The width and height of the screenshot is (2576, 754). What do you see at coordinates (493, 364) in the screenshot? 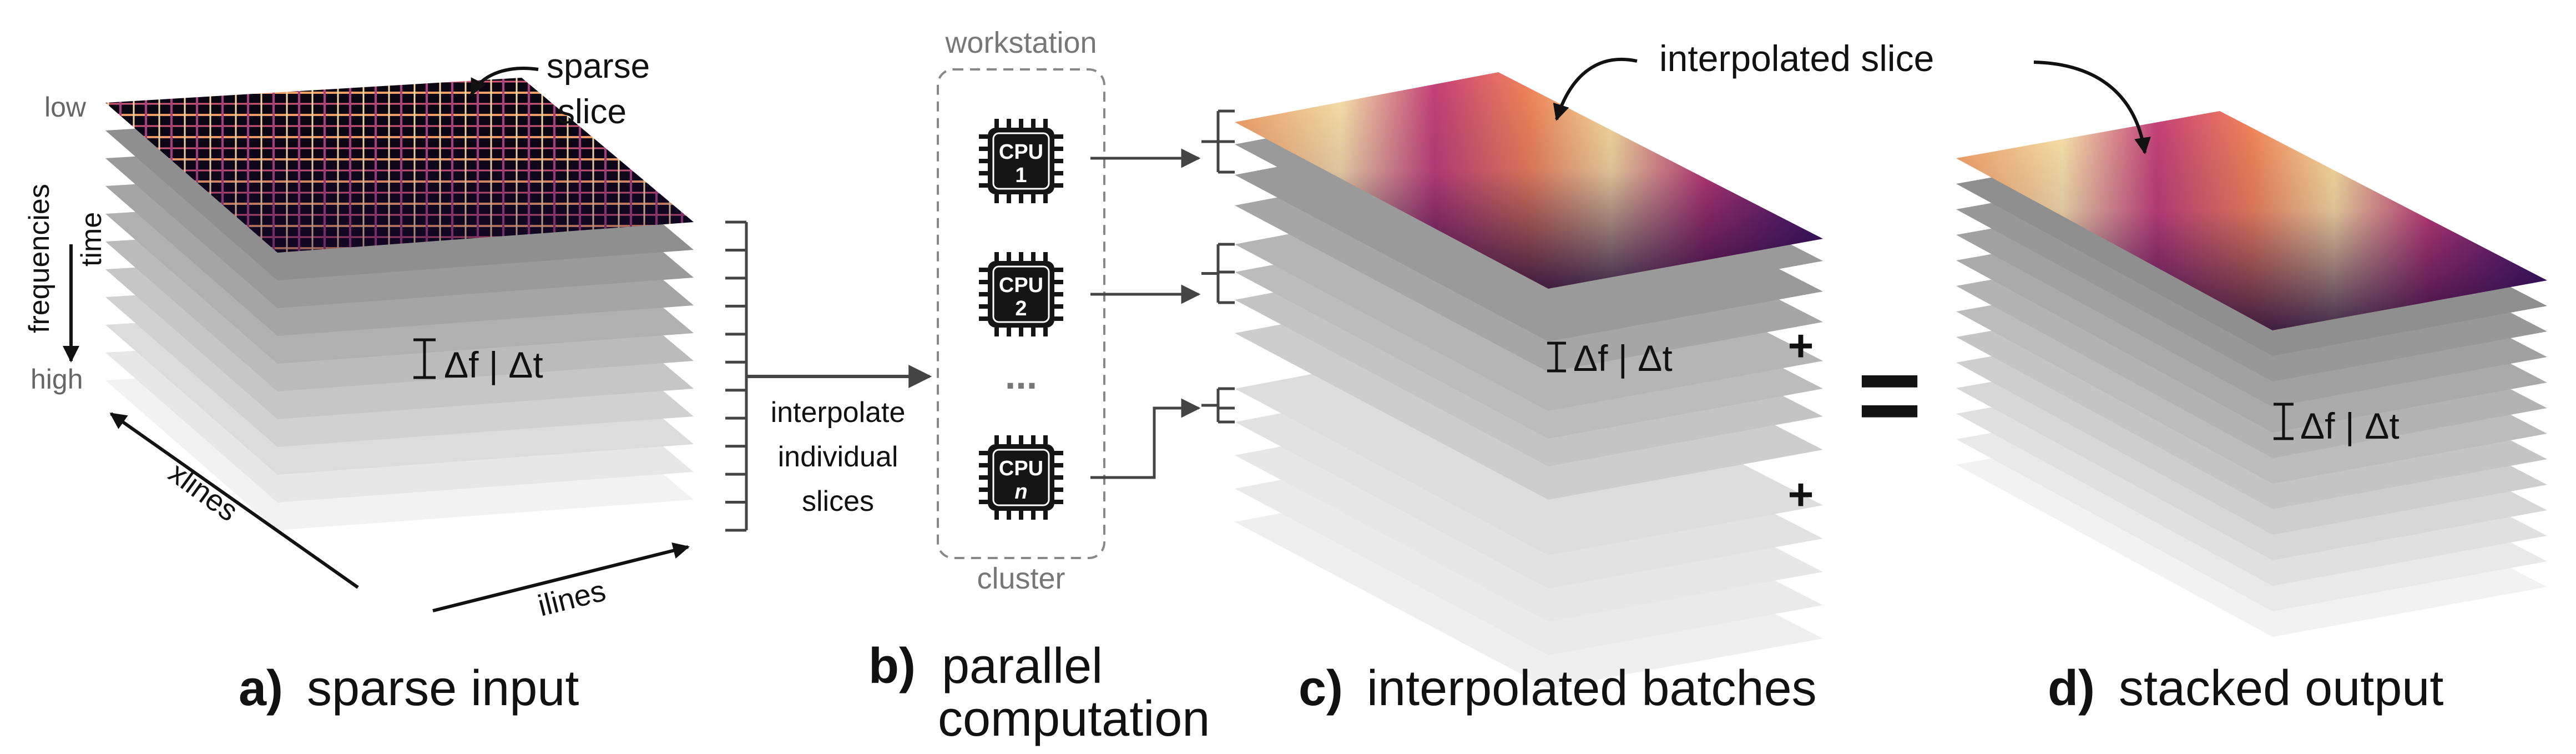
I see `delta-f-t-label-a: Δf | Δt` at bounding box center [493, 364].